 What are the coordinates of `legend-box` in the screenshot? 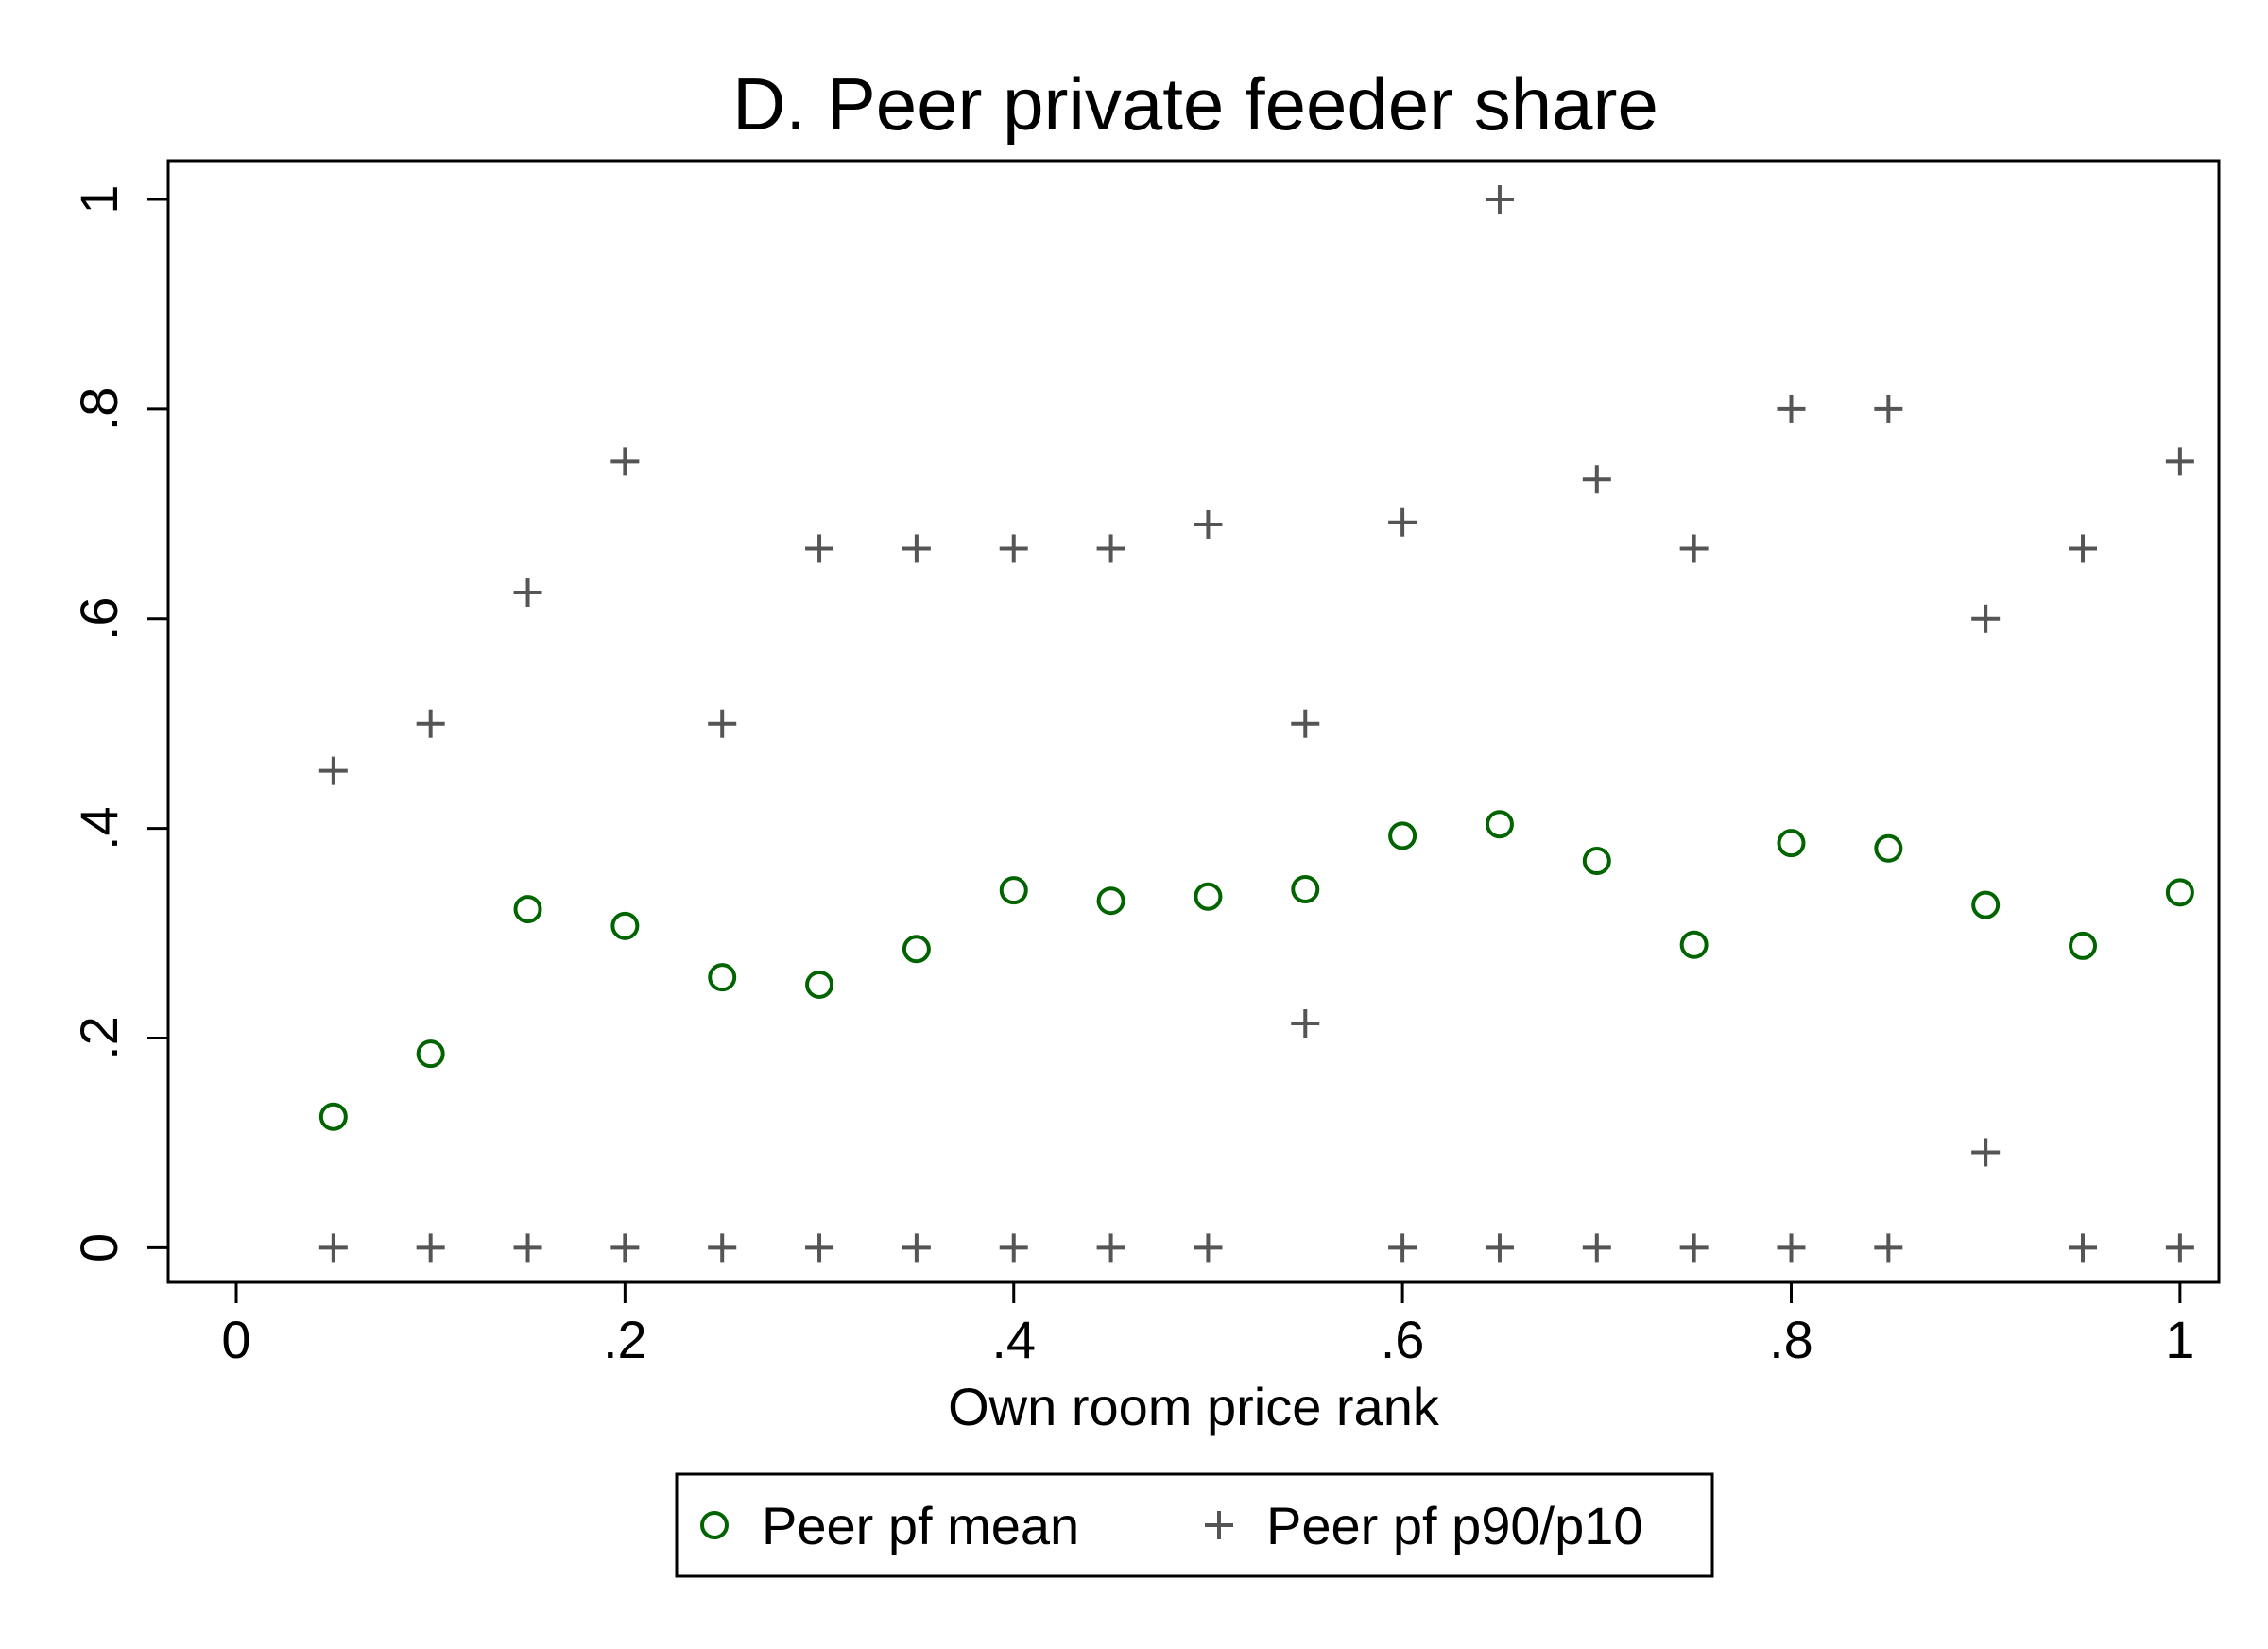 It's located at (1194, 1525).